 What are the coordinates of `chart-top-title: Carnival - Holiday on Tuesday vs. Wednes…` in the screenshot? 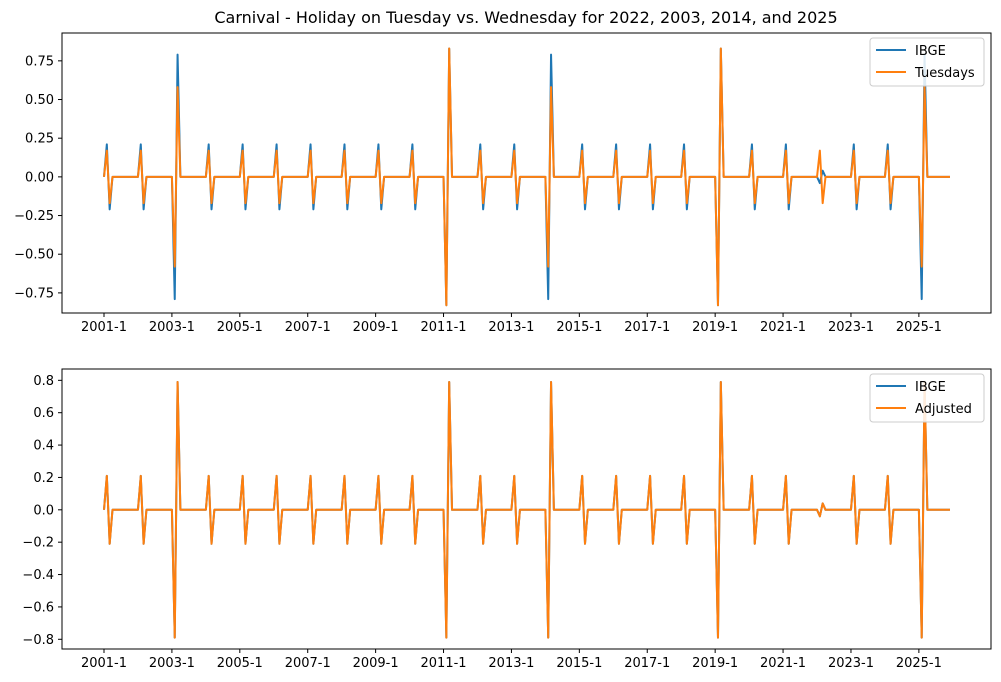 It's located at (525, 17).